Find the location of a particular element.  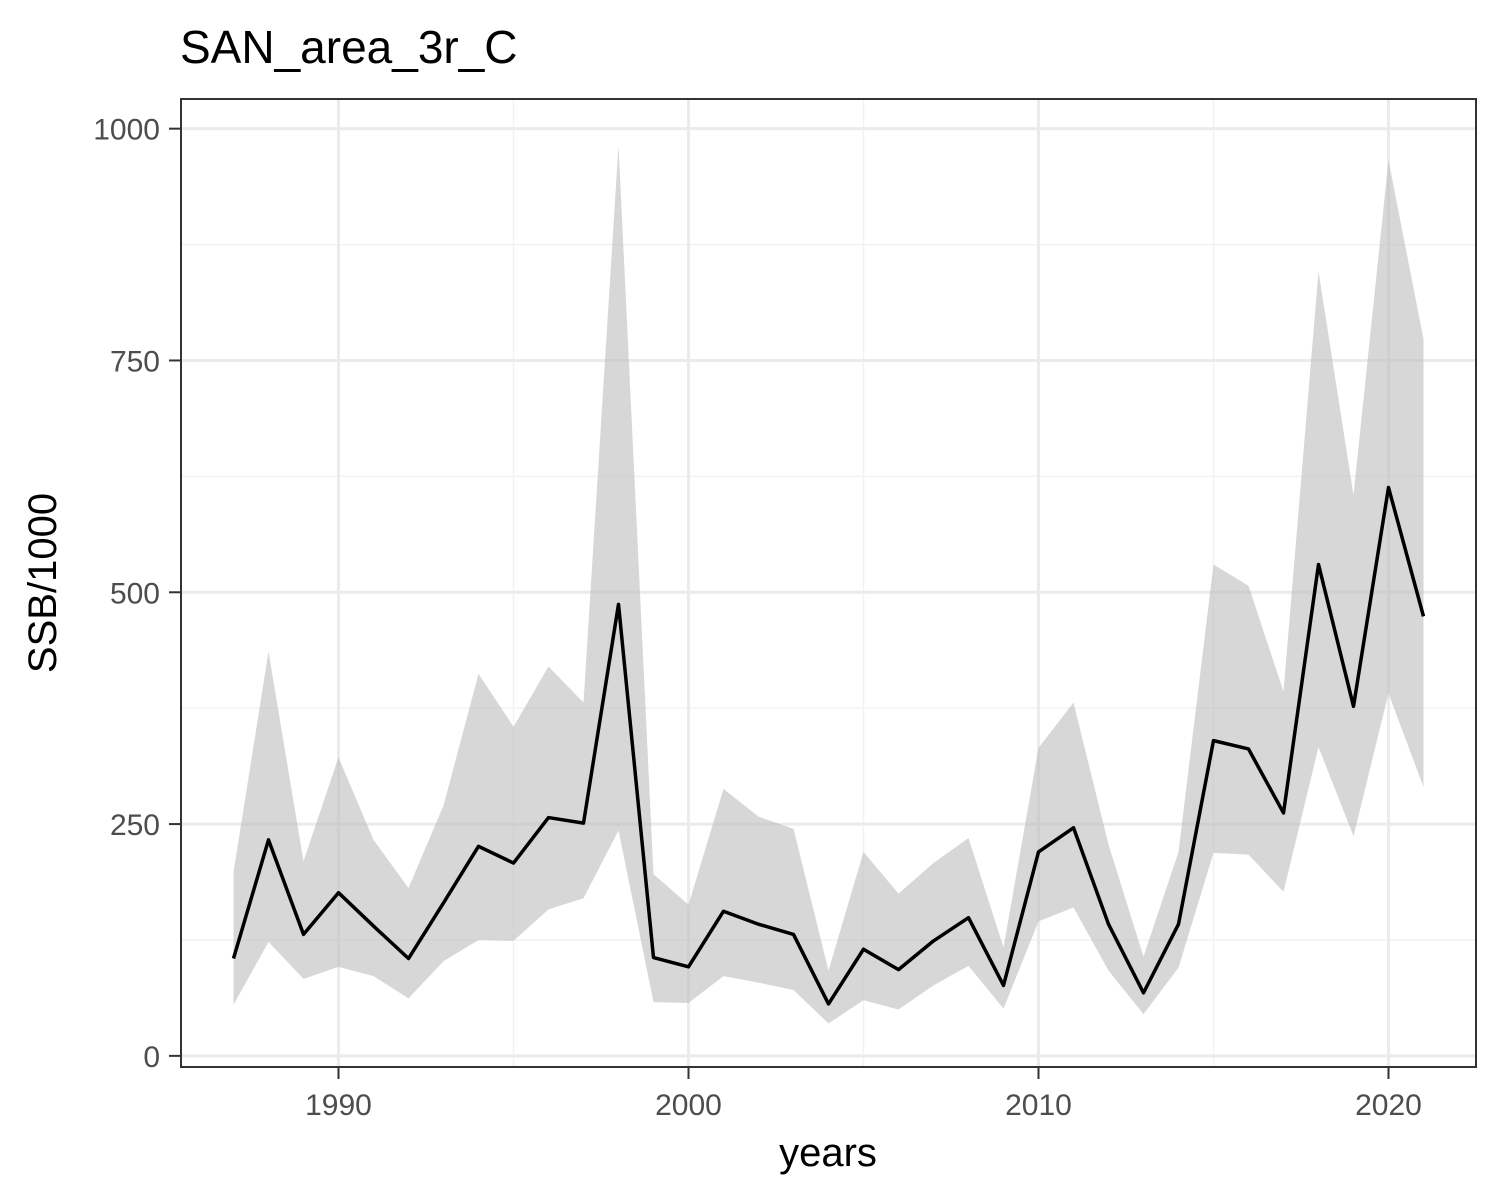

x-tick-label: 2000 is located at coordinates (688, 1105).